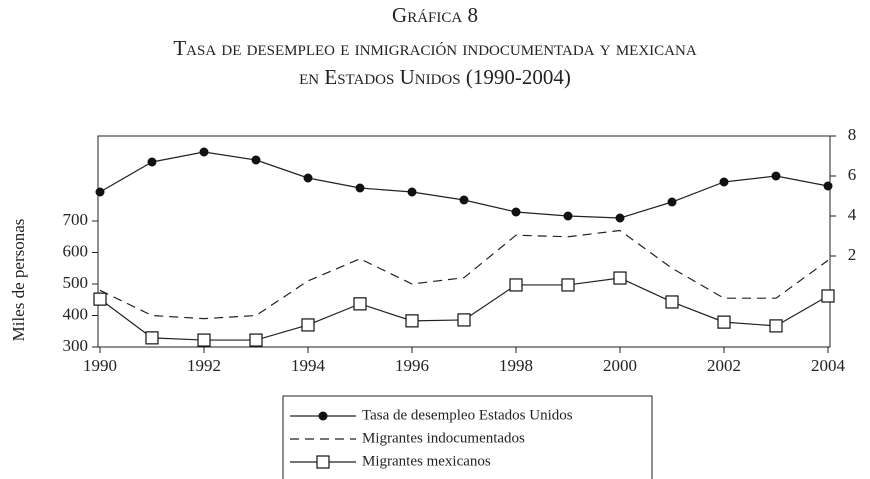 This screenshot has height=479, width=870. What do you see at coordinates (18, 280) in the screenshot?
I see `y-axis-label: Miles de personas` at bounding box center [18, 280].